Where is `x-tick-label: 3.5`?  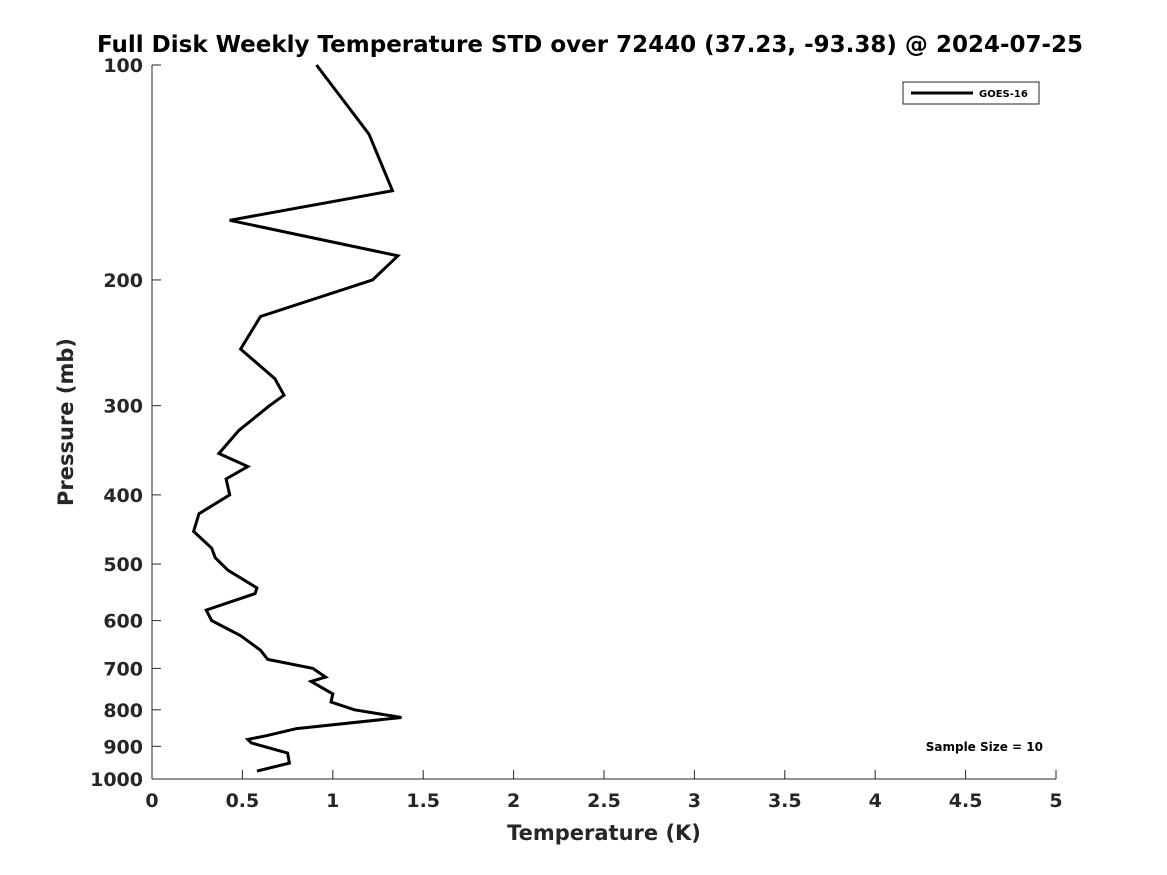 x-tick-label: 3.5 is located at coordinates (785, 801).